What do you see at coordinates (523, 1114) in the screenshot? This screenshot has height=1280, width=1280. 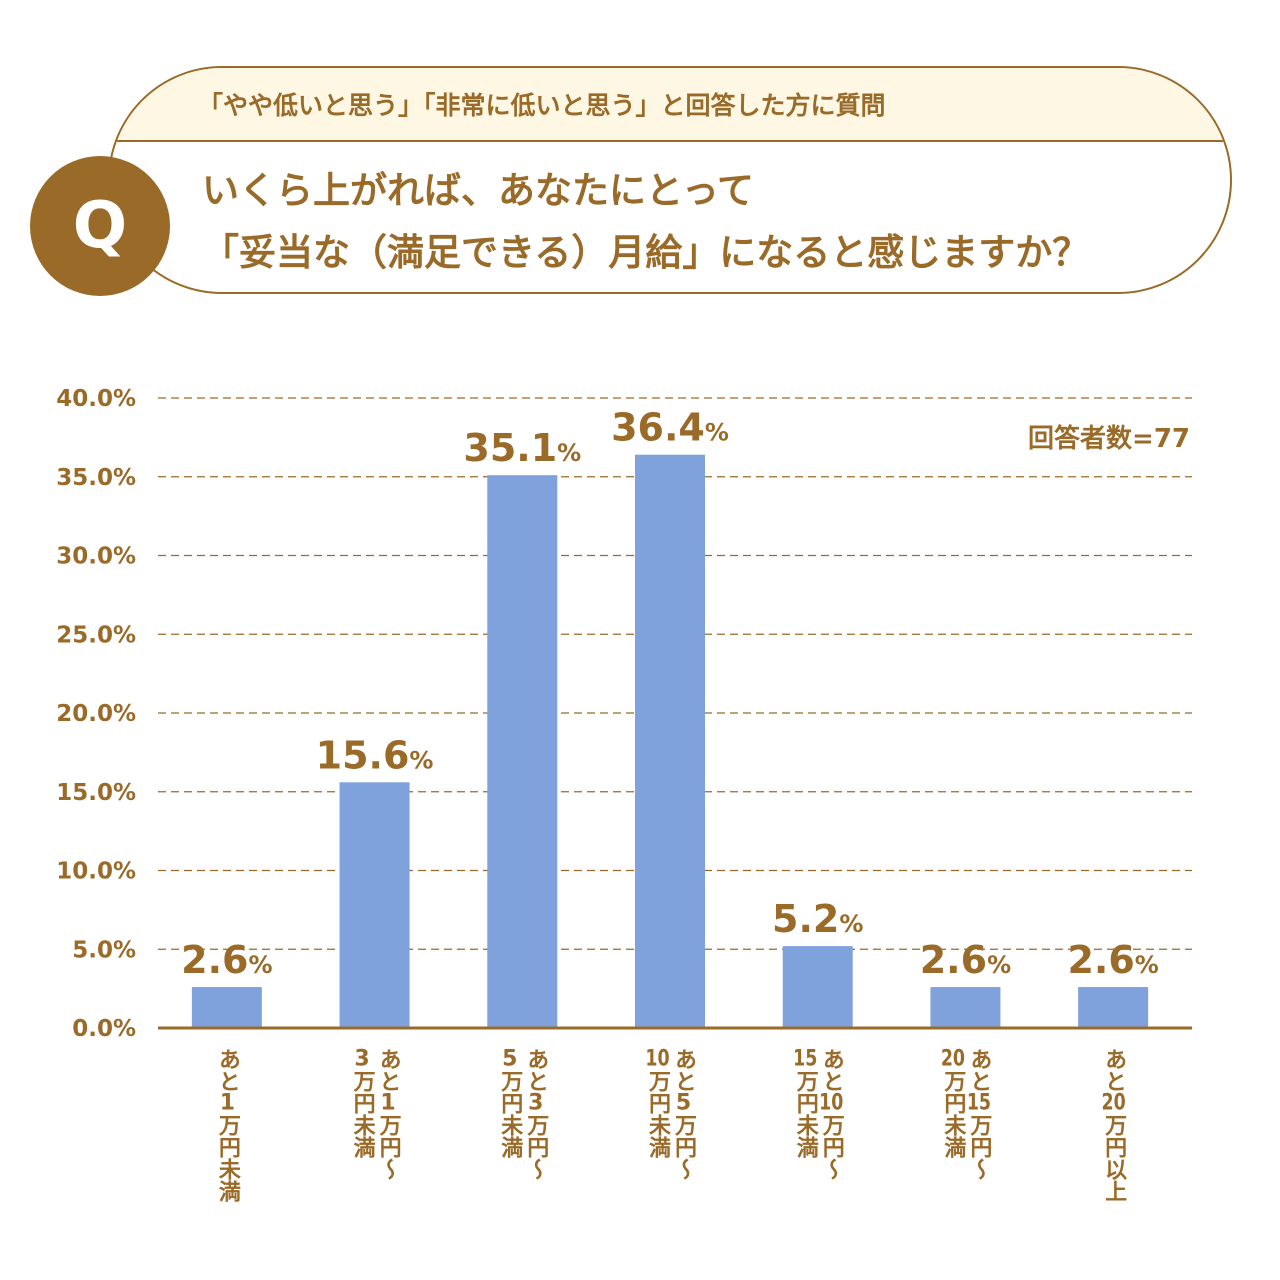 I see `x-tick-label: あと3万円～ 5万円未満` at bounding box center [523, 1114].